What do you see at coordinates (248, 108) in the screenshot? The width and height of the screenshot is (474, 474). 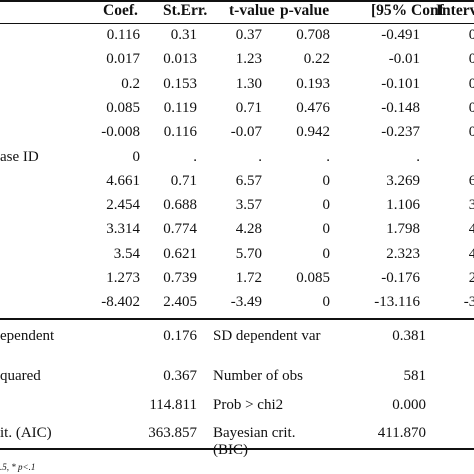 I see `cell-tval: 0.71` at bounding box center [248, 108].